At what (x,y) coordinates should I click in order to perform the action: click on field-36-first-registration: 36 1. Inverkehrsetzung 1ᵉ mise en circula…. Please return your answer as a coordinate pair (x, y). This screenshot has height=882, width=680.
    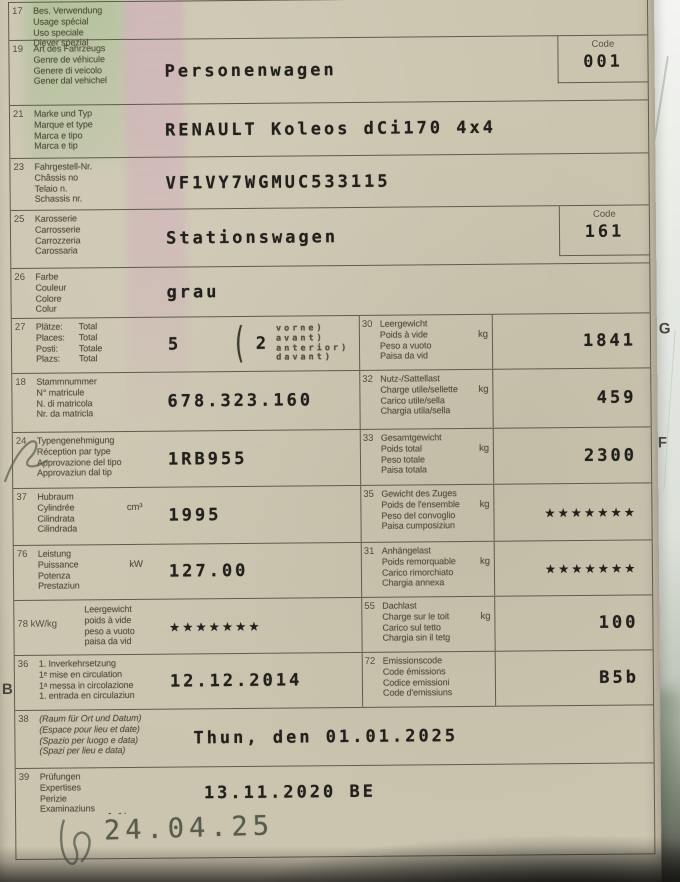
    Looking at the image, I should click on (189, 681).